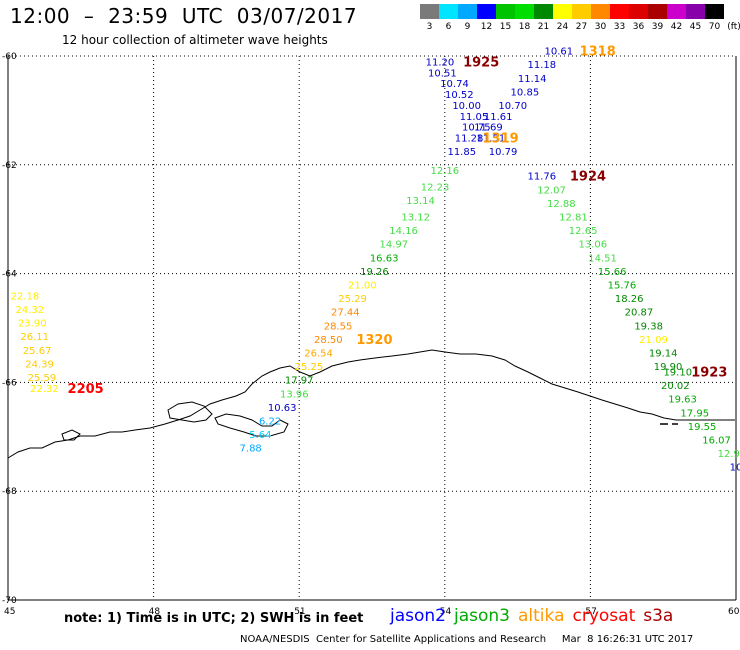  Describe the element at coordinates (619, 27) in the screenshot. I see `scale-label: 33` at that location.